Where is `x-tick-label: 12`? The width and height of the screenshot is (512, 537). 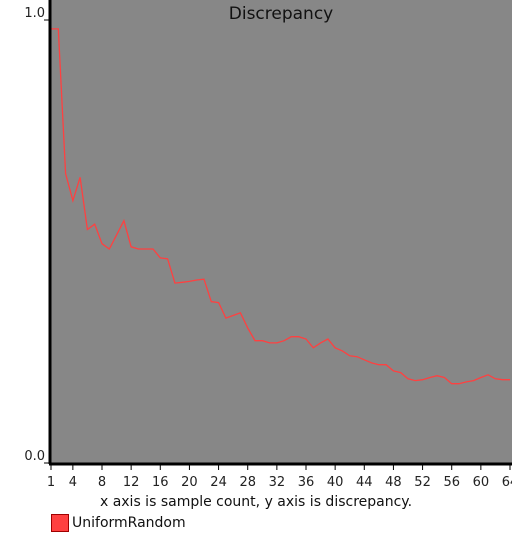 x-tick-label: 12 is located at coordinates (131, 482).